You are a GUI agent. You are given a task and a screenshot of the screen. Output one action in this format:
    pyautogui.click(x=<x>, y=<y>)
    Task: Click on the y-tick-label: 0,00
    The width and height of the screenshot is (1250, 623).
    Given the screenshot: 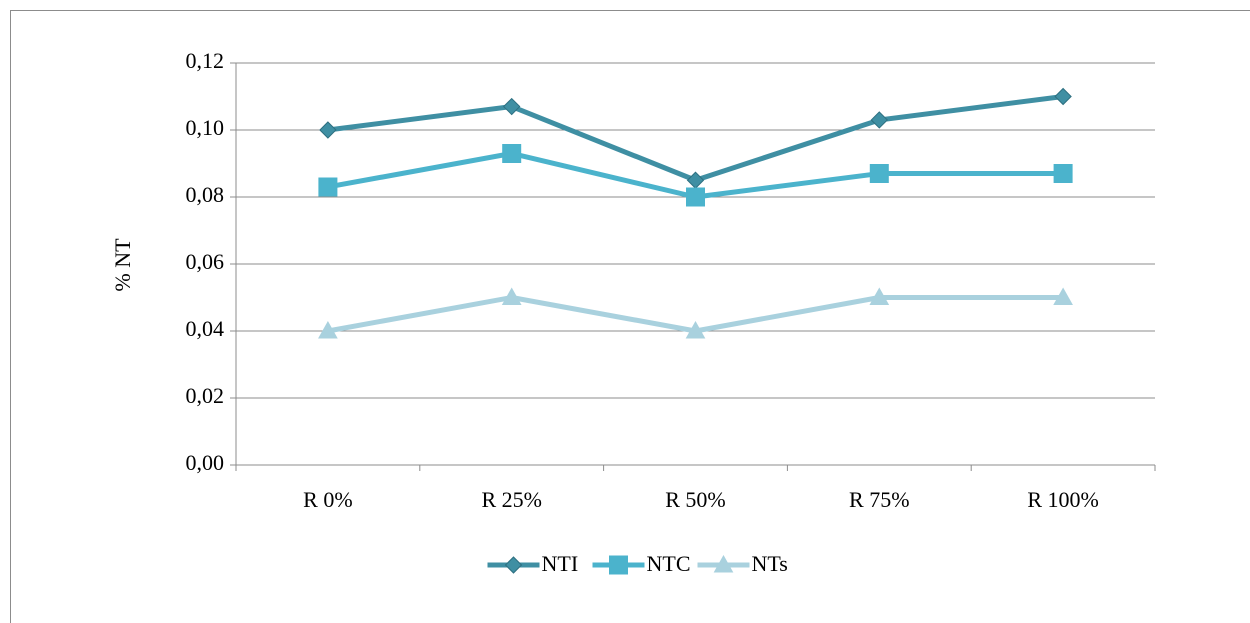 What is the action you would take?
    pyautogui.click(x=205, y=462)
    